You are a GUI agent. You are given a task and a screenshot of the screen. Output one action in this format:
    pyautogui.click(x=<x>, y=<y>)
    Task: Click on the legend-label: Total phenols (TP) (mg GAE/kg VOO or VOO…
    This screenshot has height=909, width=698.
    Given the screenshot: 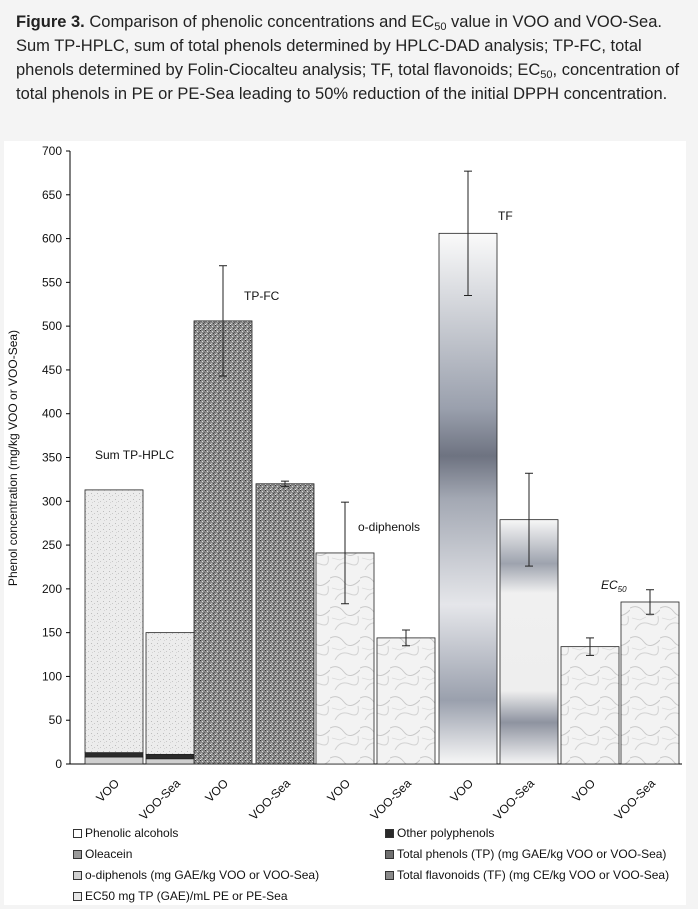 What is the action you would take?
    pyautogui.click(x=532, y=854)
    